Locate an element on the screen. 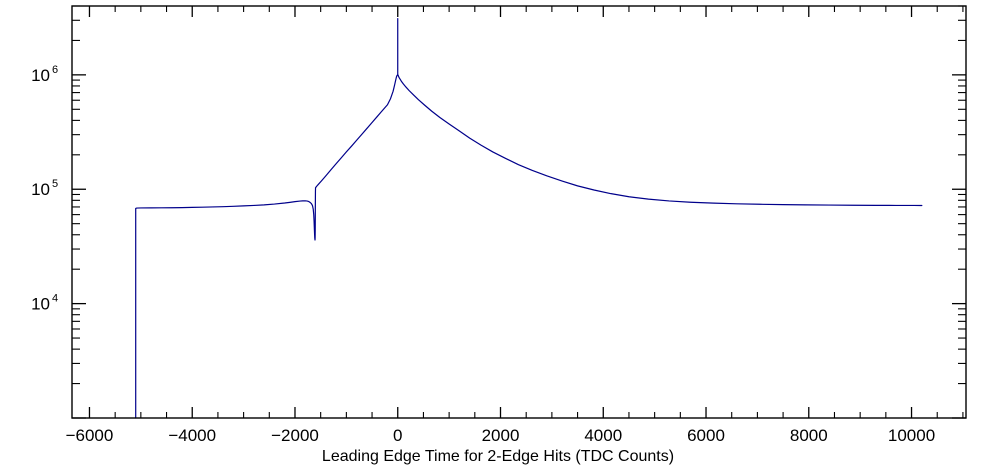  y-tick-exponent: 6 is located at coordinates (55, 70).